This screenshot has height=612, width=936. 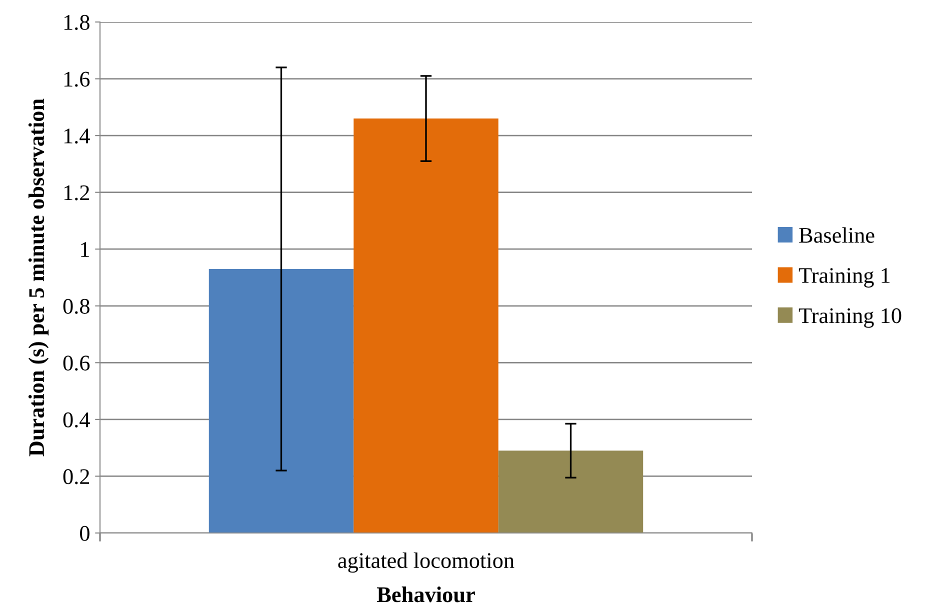 I want to click on x-tick-label: agitated locomotion, so click(x=426, y=562).